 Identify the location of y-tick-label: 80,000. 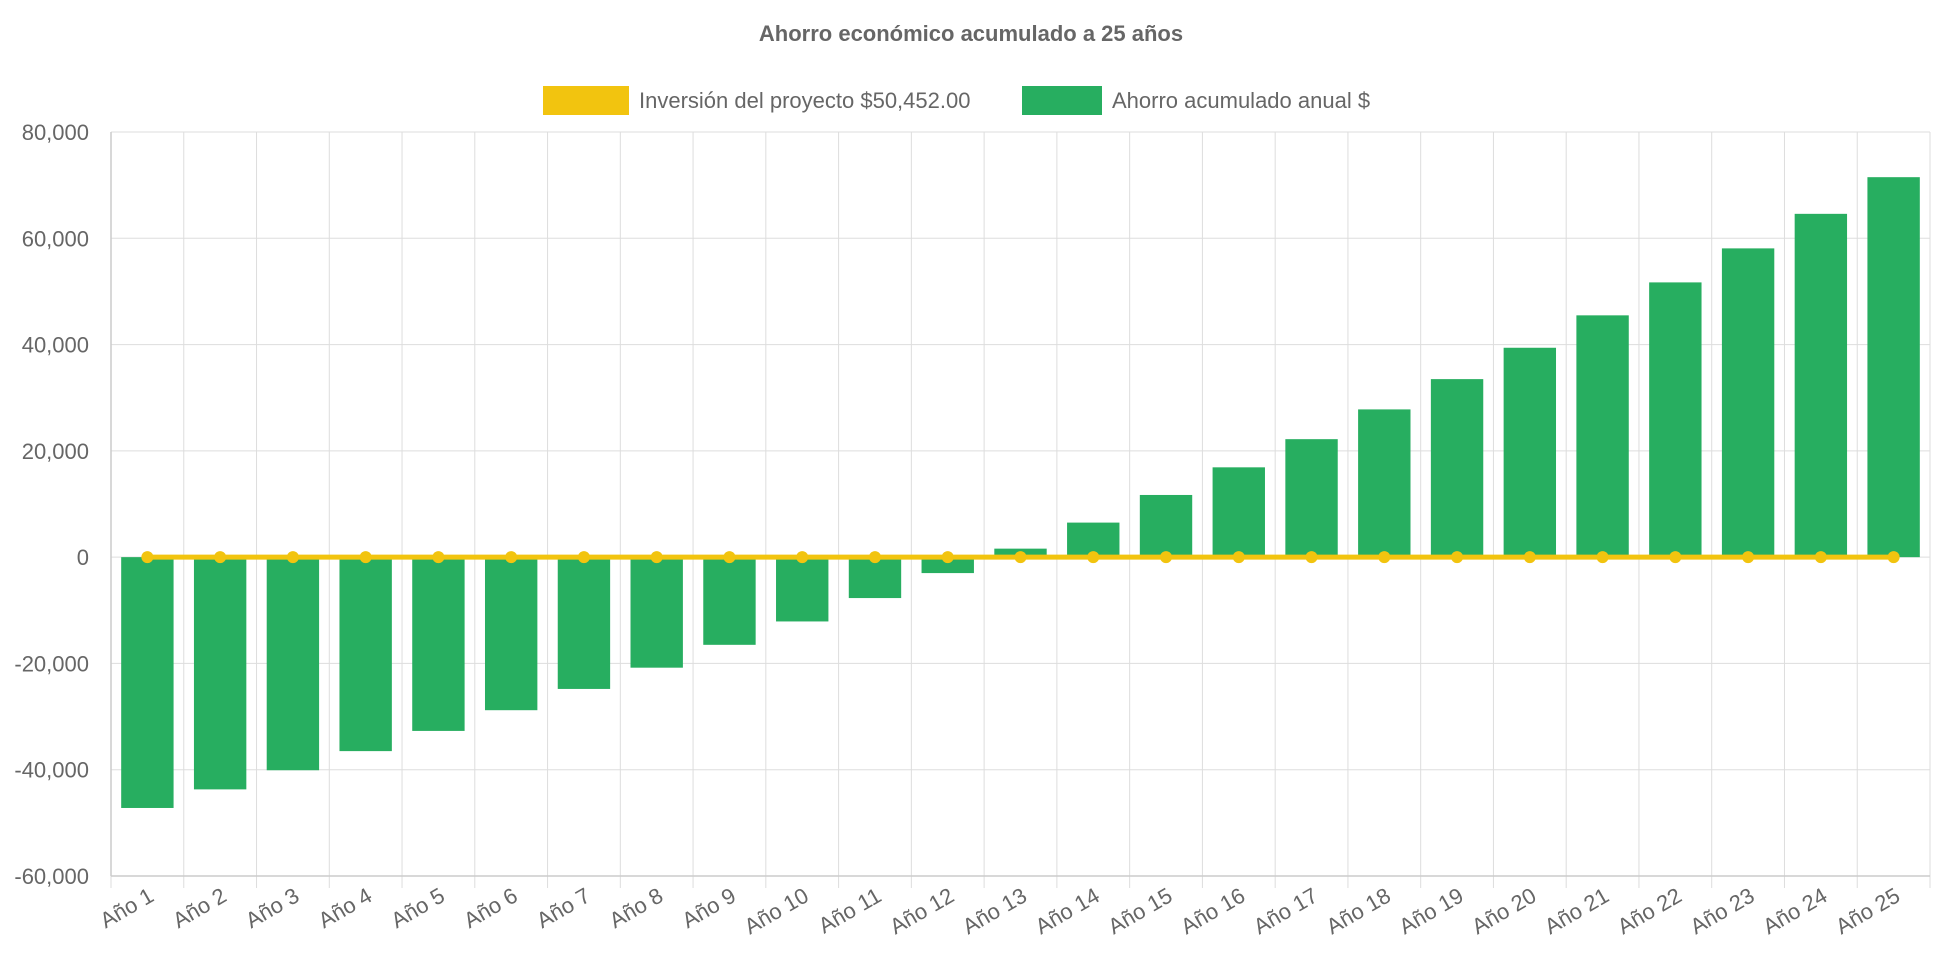
(55, 132).